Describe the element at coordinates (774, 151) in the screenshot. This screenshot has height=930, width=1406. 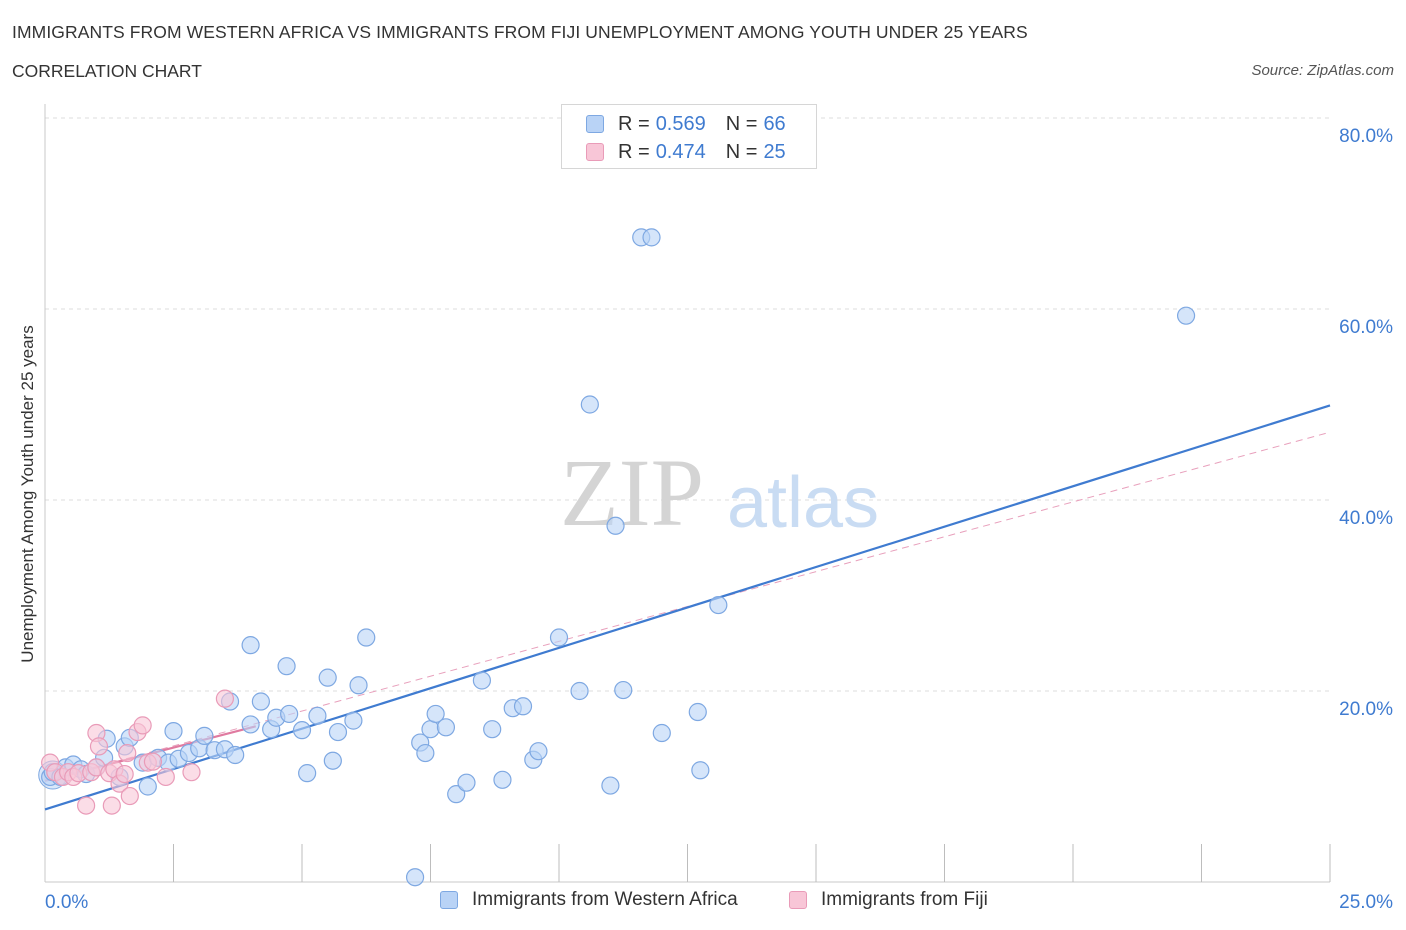
I see `legend-n-value: 25` at that location.